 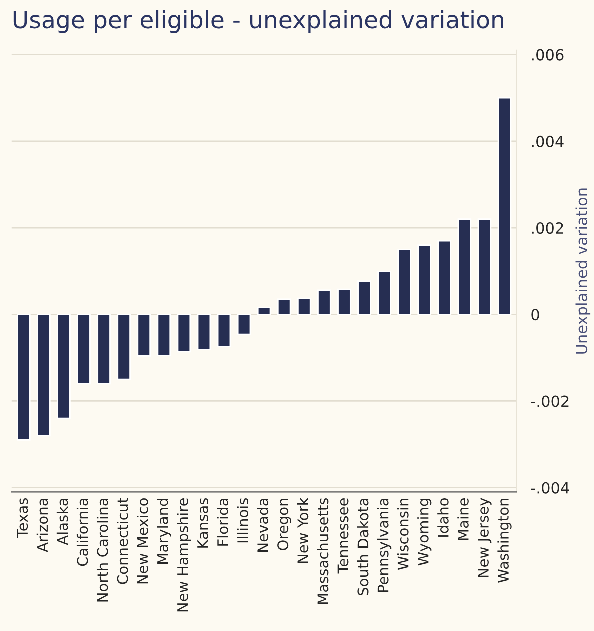 I want to click on x-tick-label: Tennessee, so click(x=343, y=536).